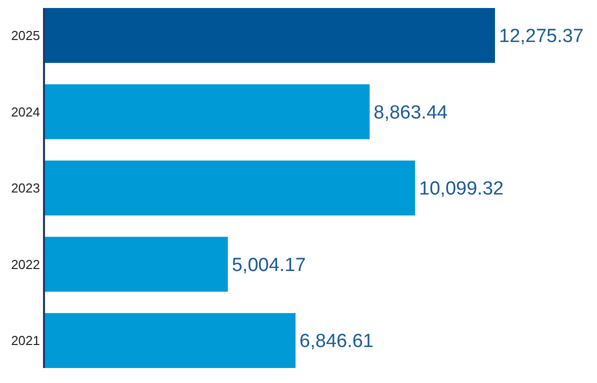  What do you see at coordinates (25, 188) in the screenshot?
I see `y-tick-label: 2023` at bounding box center [25, 188].